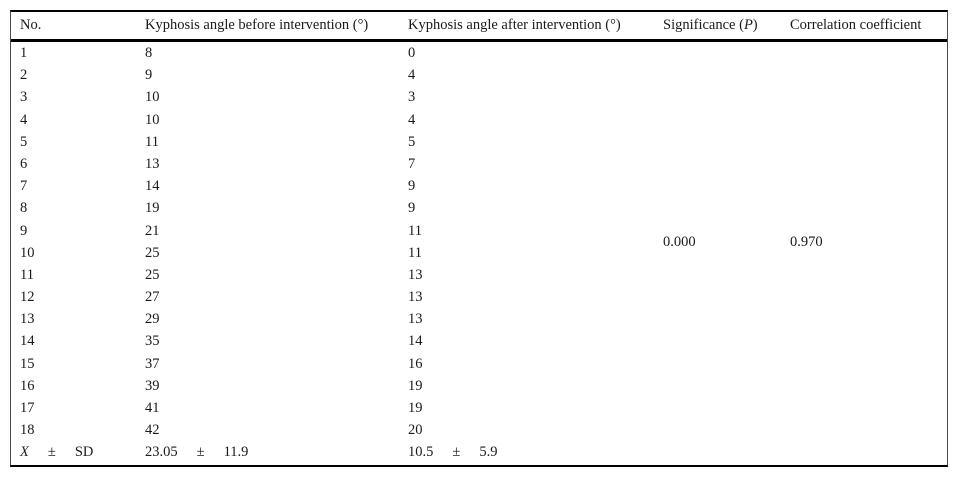 The image size is (955, 481). I want to click on cell-angle-after: 3, so click(412, 97).